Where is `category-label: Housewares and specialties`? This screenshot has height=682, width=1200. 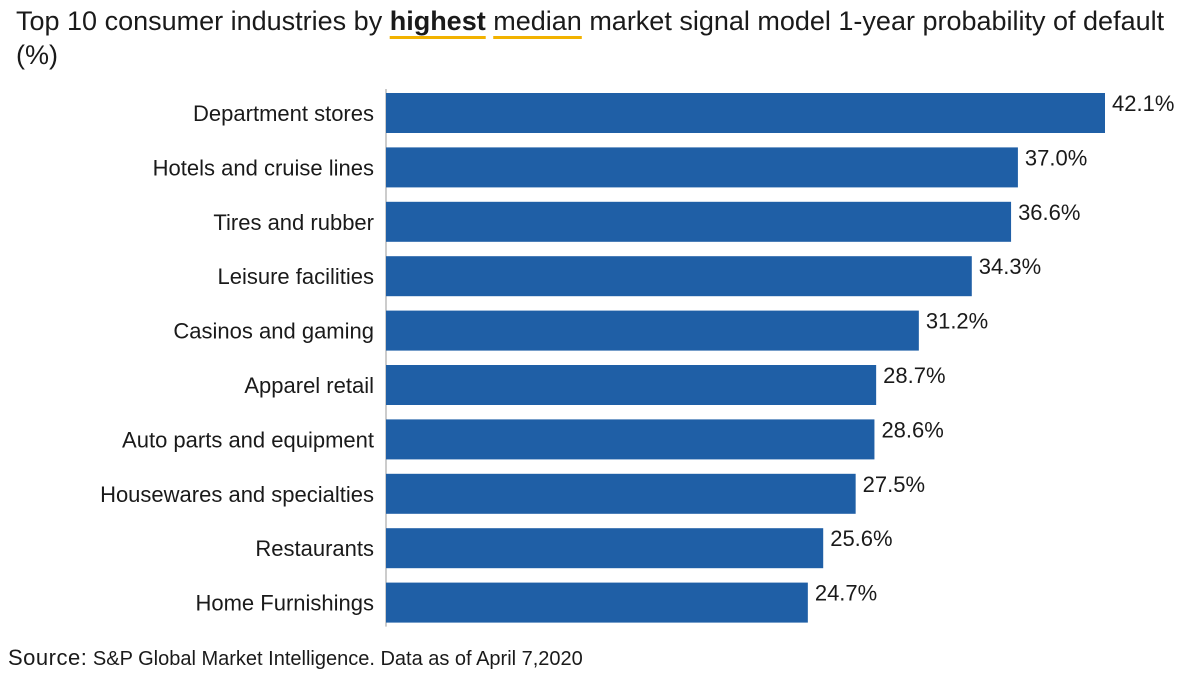
category-label: Housewares and specialties is located at coordinates (237, 494).